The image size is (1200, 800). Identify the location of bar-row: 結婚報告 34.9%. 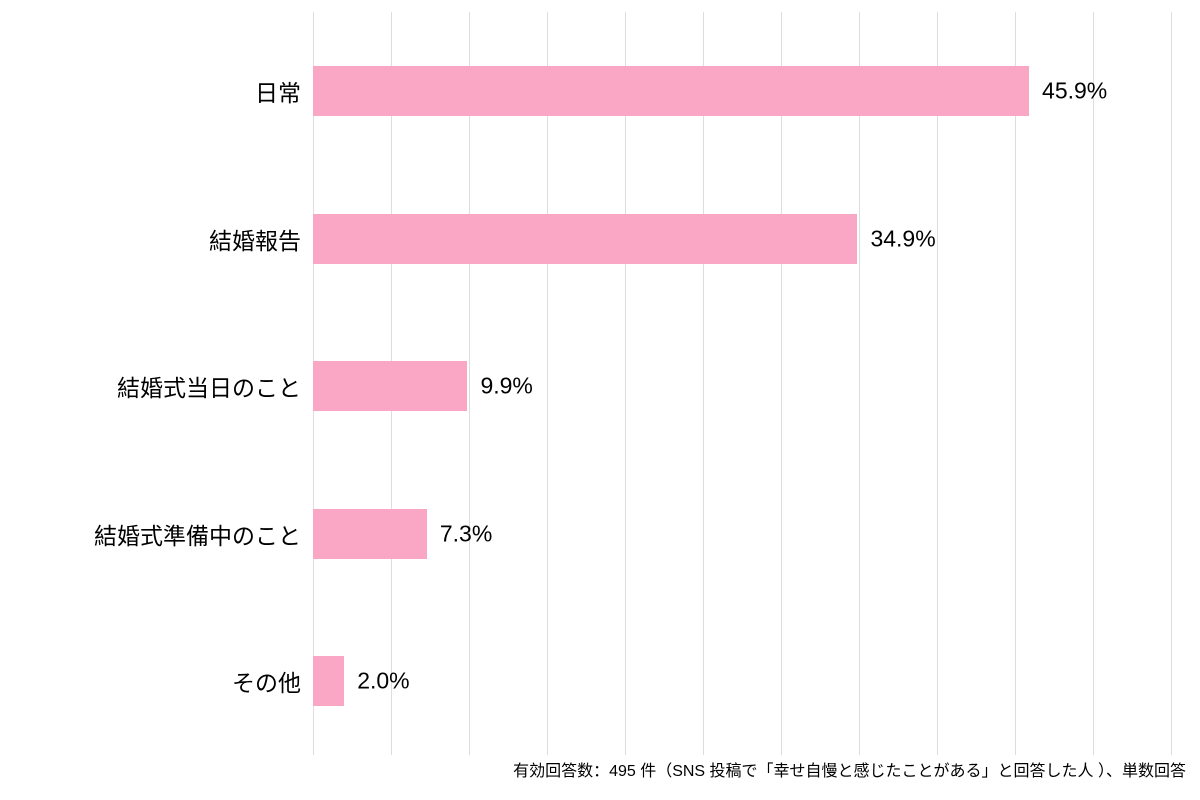
(690, 238).